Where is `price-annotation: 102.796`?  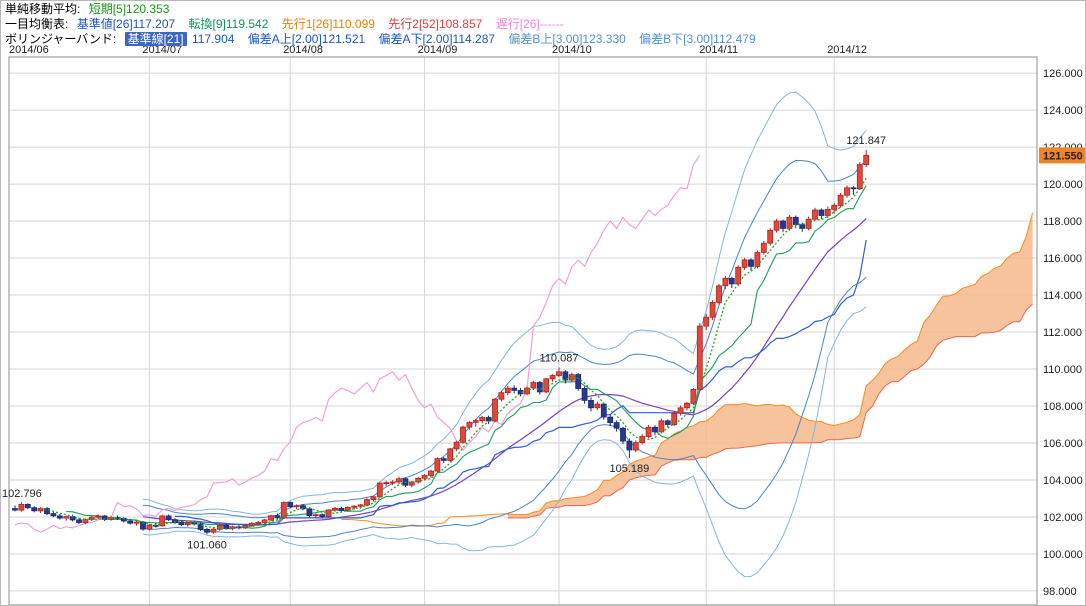
price-annotation: 102.796 is located at coordinates (22, 494).